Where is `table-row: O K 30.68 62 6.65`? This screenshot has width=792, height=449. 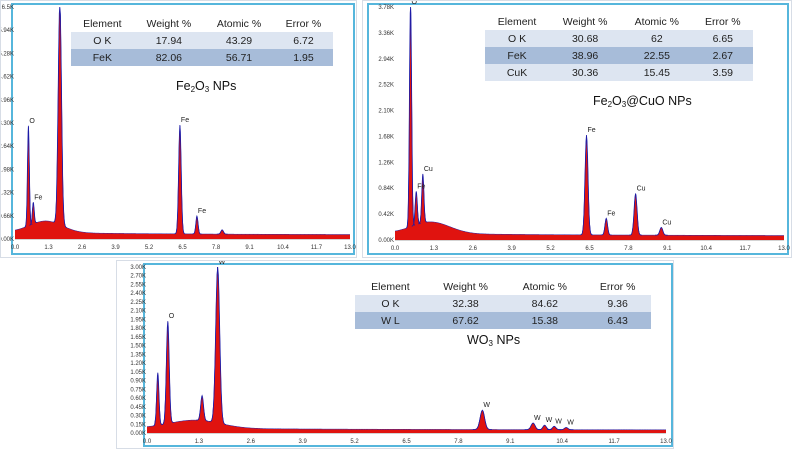
table-row: O K 30.68 62 6.65 is located at coordinates (619, 38).